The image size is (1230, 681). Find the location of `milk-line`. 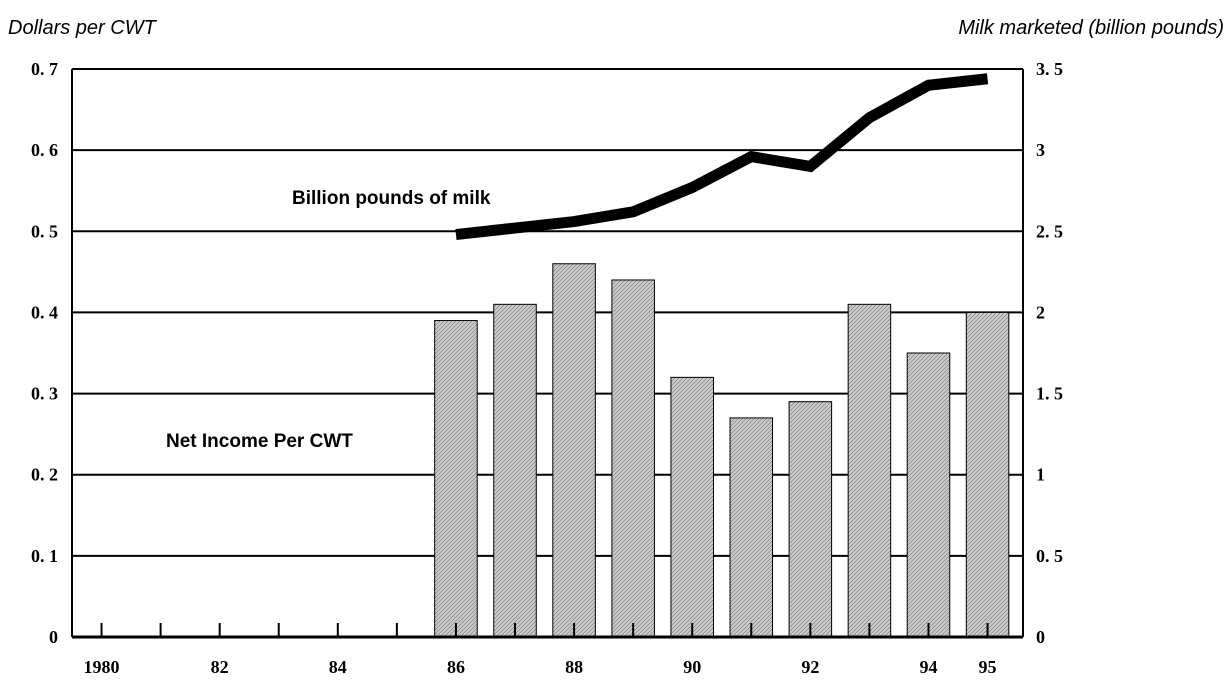

milk-line is located at coordinates (722, 156).